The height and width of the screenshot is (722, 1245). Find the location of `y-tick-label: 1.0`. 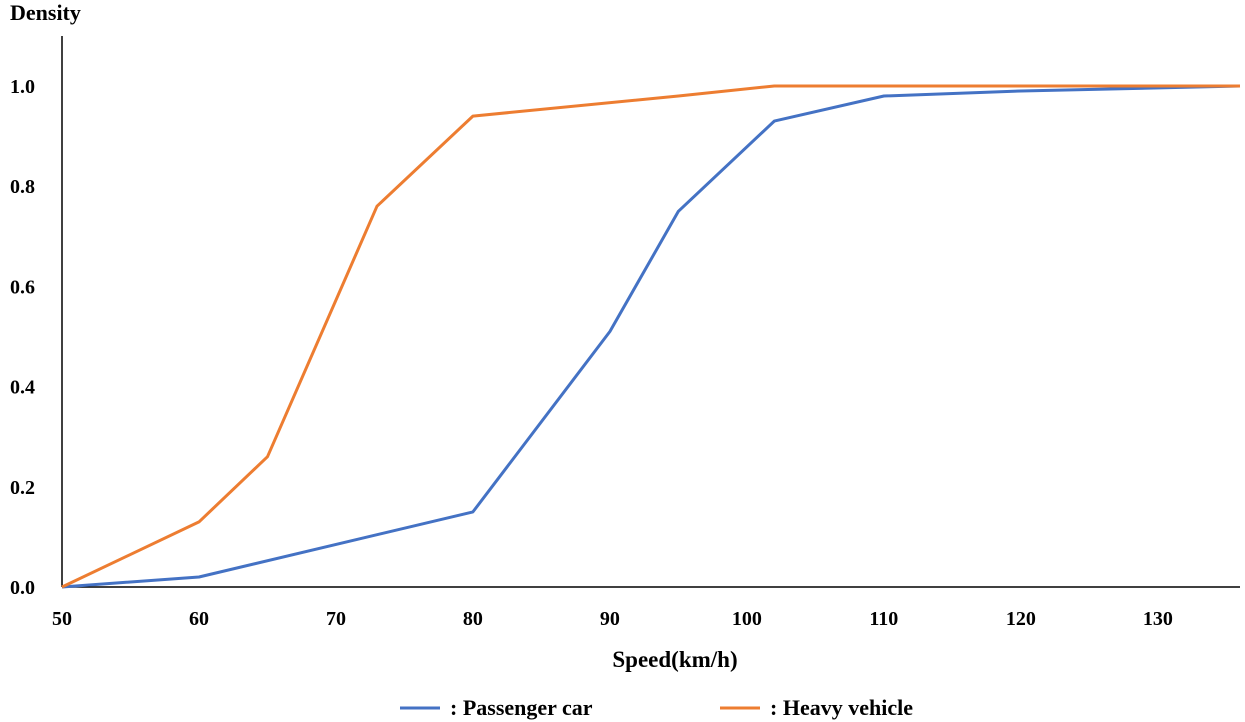

y-tick-label: 1.0 is located at coordinates (22, 87).